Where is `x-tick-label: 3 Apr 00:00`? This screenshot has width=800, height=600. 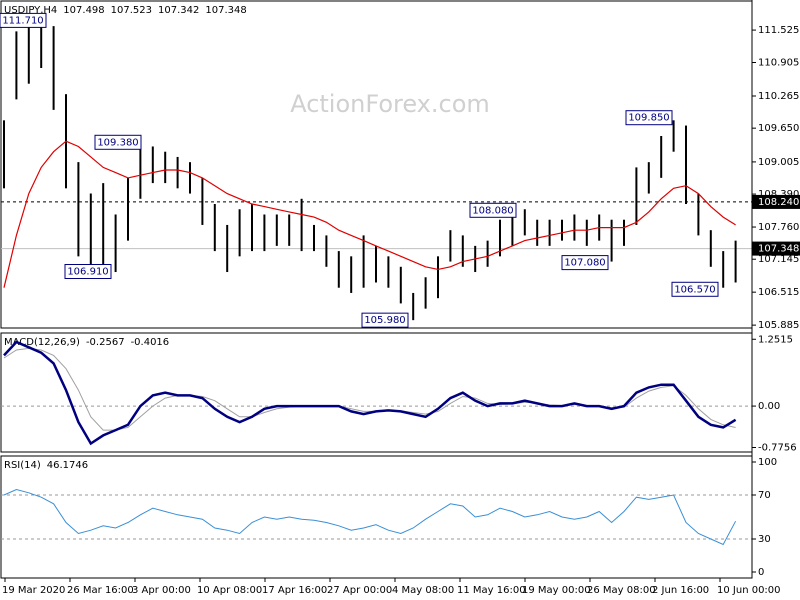
x-tick-label: 3 Apr 00:00 is located at coordinates (161, 590).